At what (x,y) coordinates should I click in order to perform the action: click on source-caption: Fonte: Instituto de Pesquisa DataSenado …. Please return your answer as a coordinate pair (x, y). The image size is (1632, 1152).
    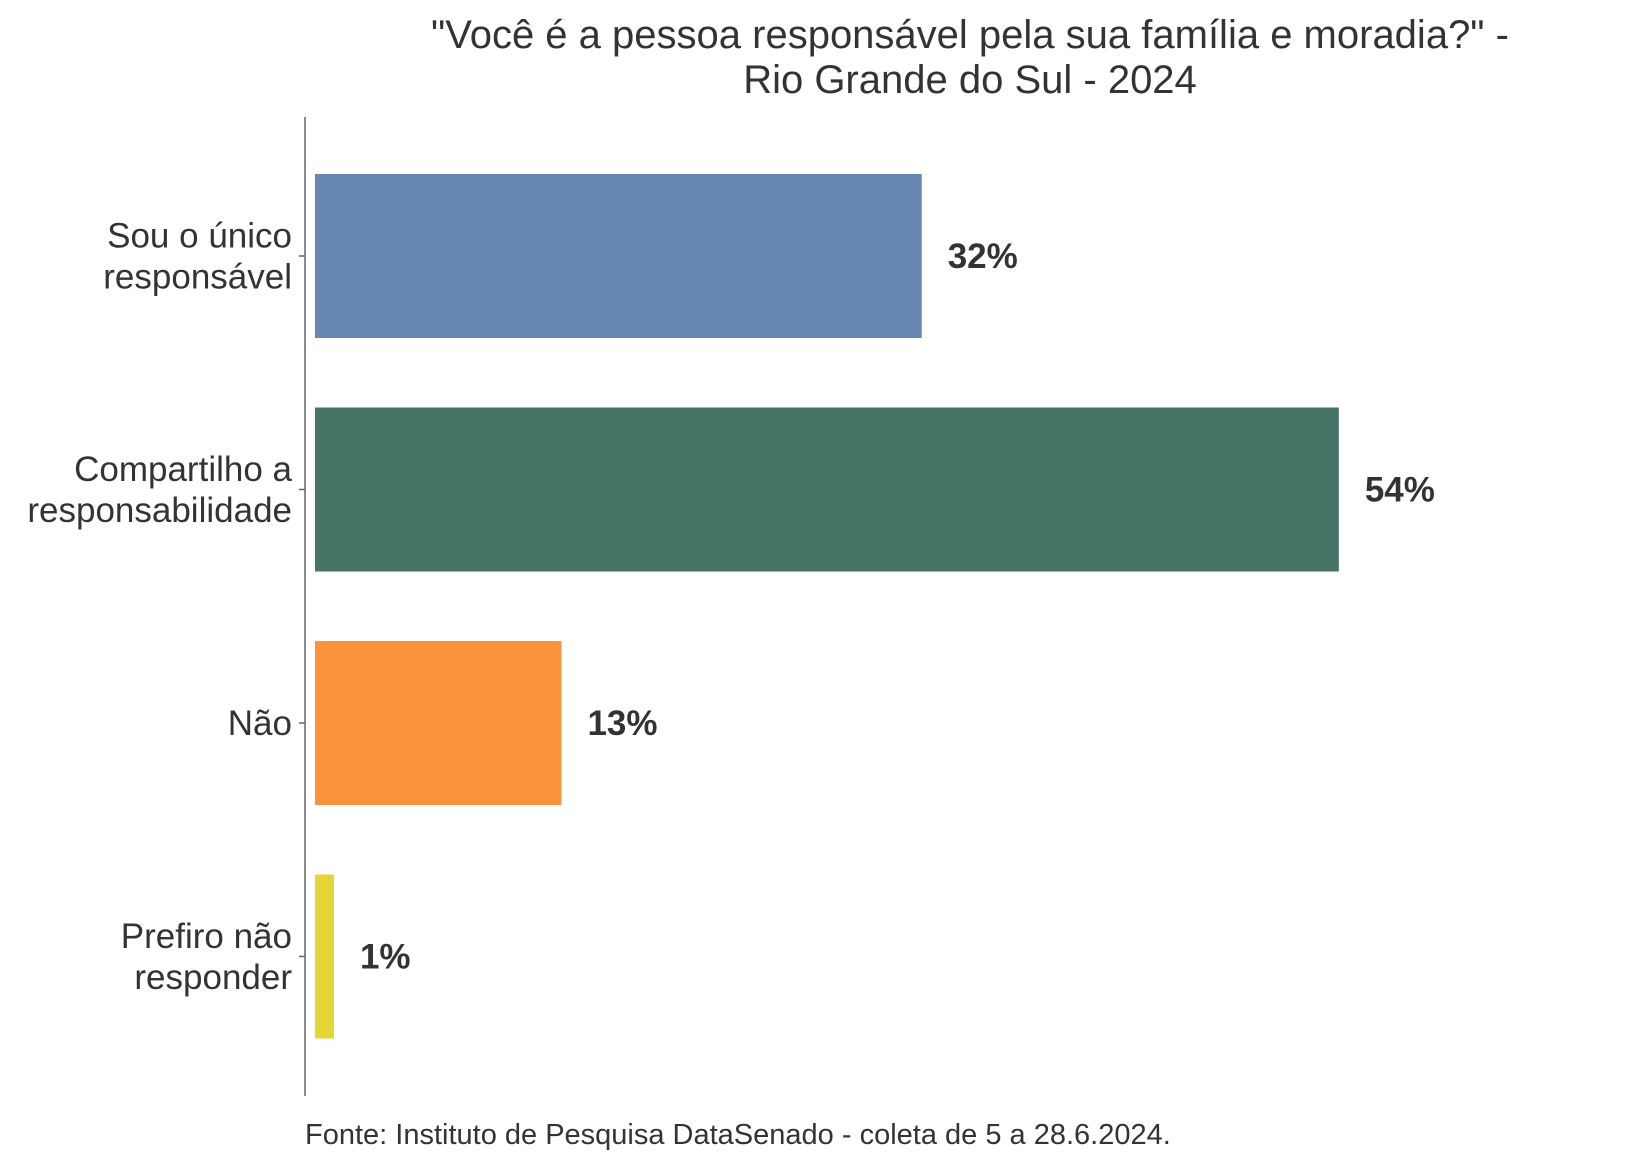
    Looking at the image, I should click on (738, 1135).